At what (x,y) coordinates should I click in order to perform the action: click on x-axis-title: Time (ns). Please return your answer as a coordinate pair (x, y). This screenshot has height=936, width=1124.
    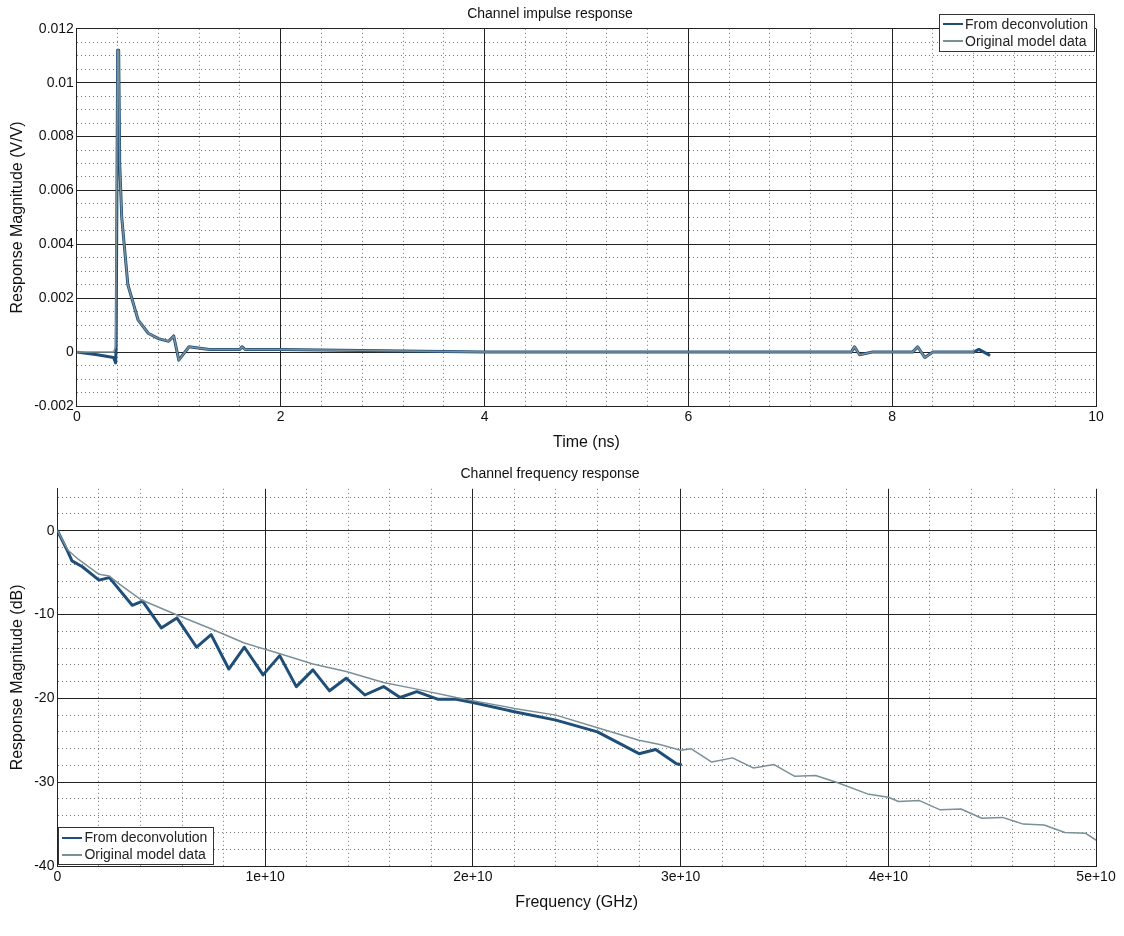
    Looking at the image, I should click on (586, 441).